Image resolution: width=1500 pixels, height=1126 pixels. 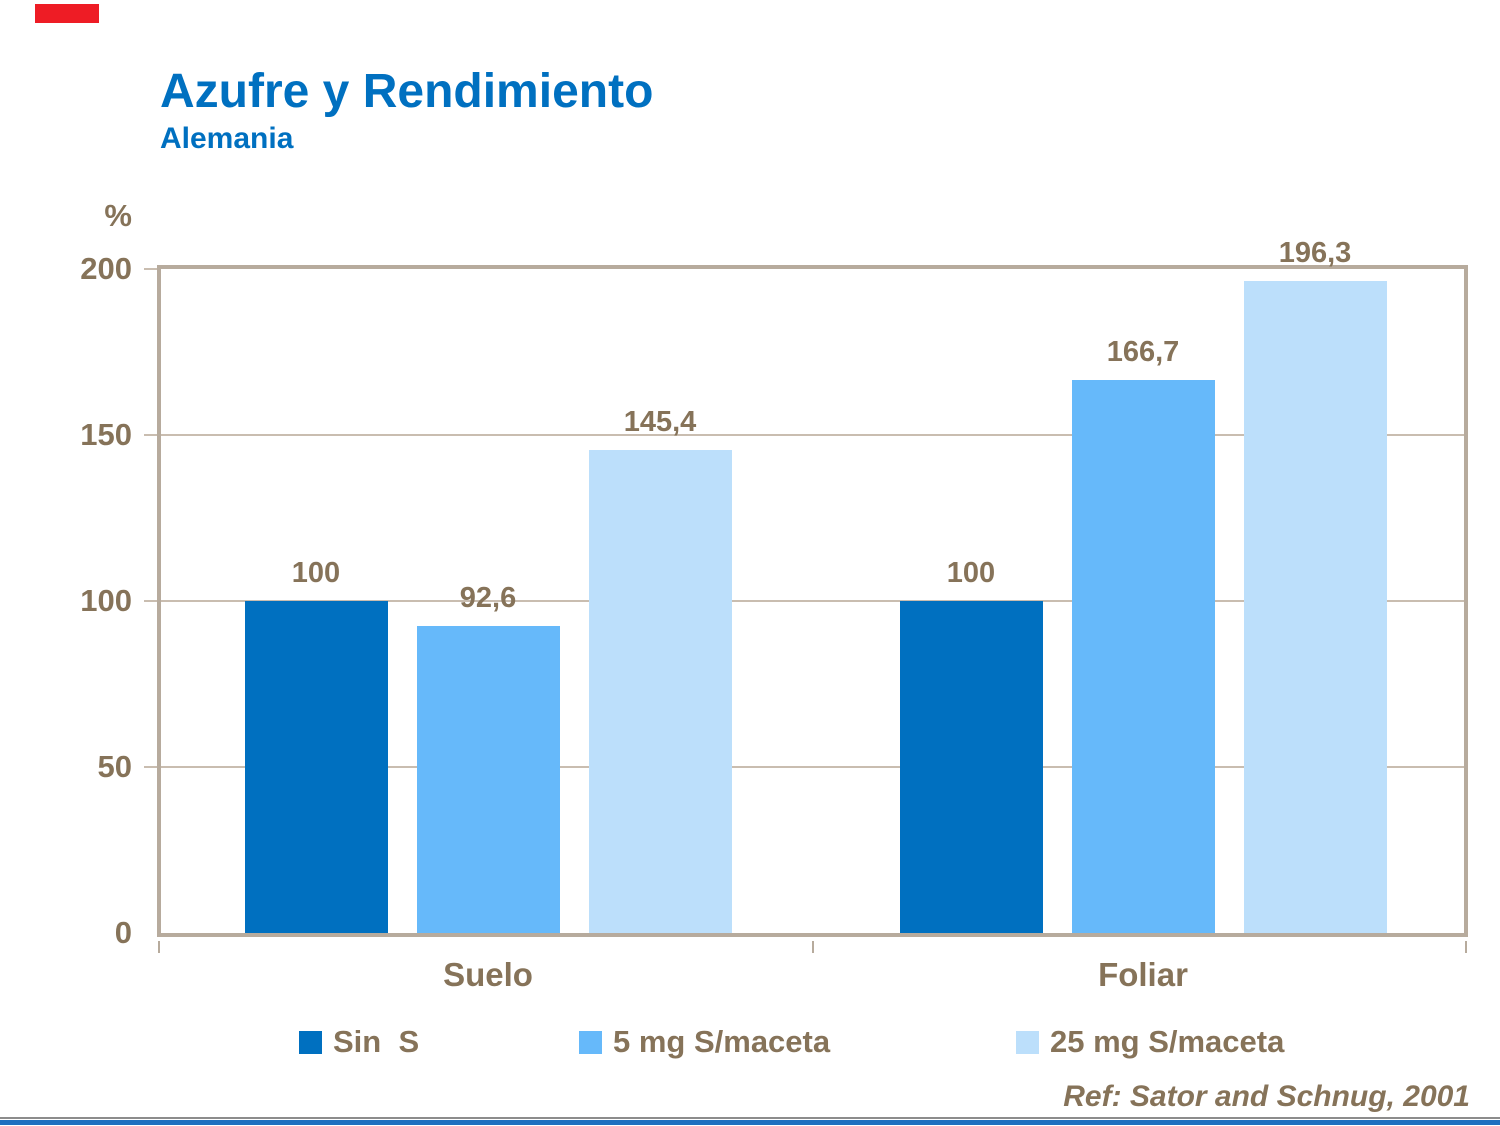 I want to click on legend-item: 5 mg S/maceta, so click(x=704, y=1042).